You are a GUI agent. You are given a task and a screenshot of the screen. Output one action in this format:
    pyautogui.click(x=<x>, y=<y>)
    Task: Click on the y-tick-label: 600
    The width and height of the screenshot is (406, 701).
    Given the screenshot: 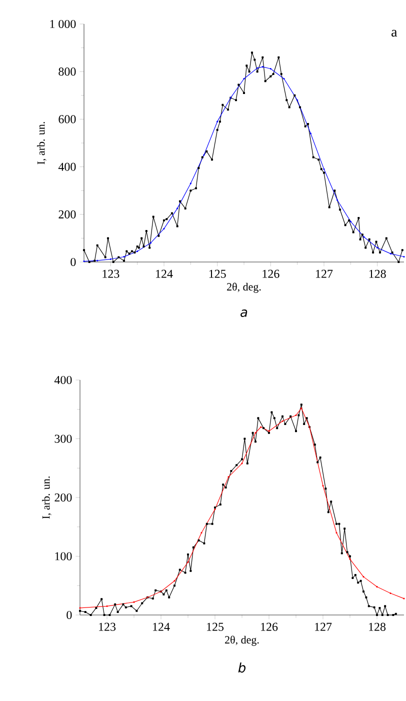 What is the action you would take?
    pyautogui.click(x=67, y=119)
    